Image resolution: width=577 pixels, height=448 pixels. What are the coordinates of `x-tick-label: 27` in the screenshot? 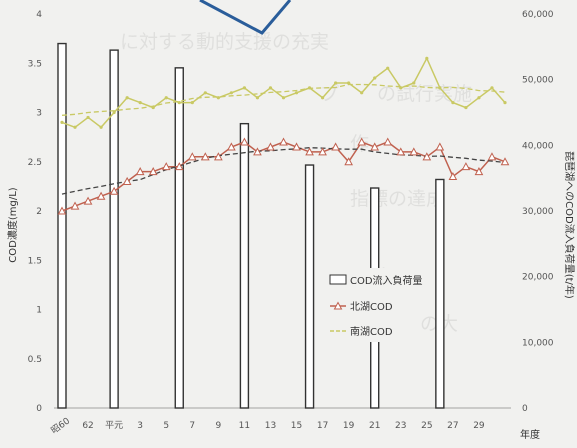 It's located at (452, 426).